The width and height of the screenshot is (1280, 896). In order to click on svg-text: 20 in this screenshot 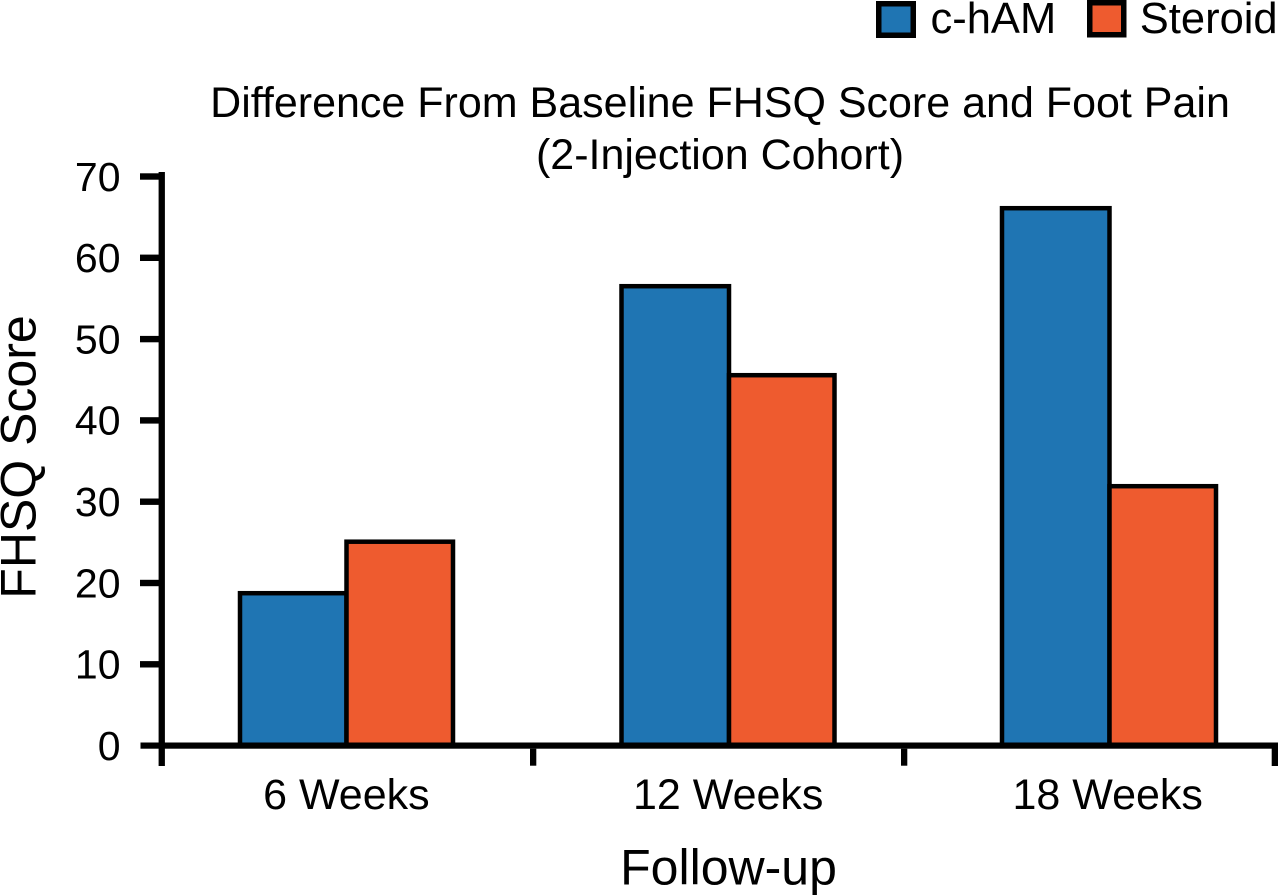, I will do `click(98, 583)`.